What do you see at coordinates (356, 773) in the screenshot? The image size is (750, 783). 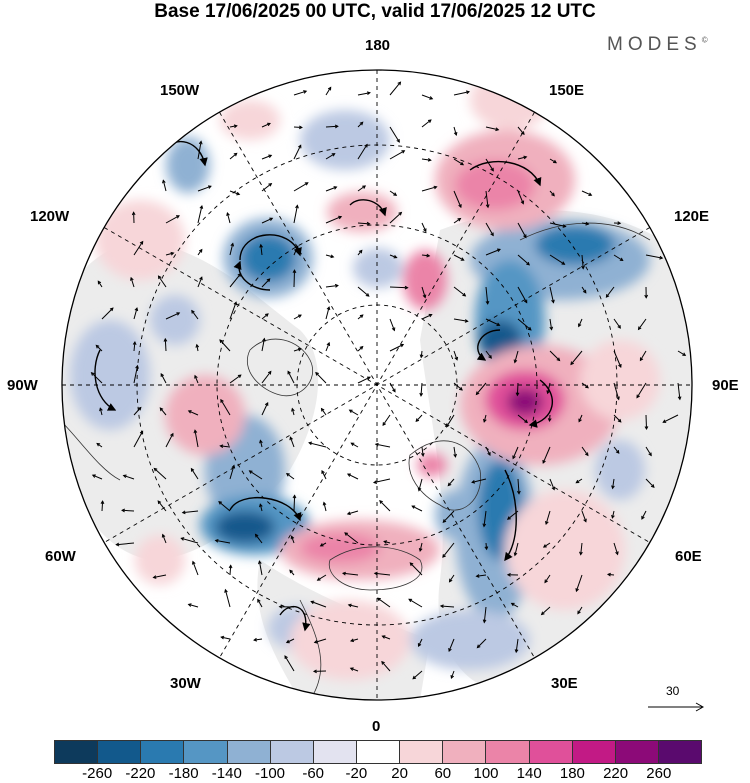 I see `colorbar-tick-label: -20` at bounding box center [356, 773].